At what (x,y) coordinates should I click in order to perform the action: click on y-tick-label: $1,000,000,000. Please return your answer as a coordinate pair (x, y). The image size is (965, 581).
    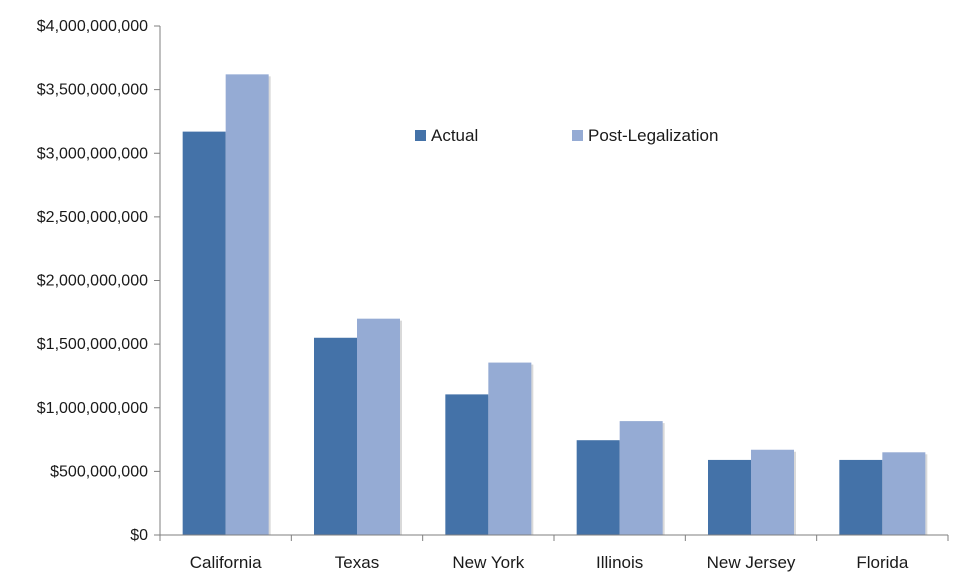
    Looking at the image, I should click on (92, 408).